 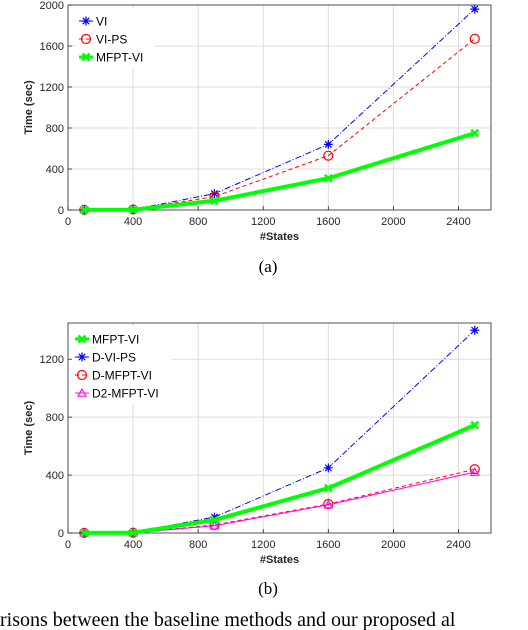 I want to click on legend-label: D-MFPT-VI, so click(x=122, y=376).